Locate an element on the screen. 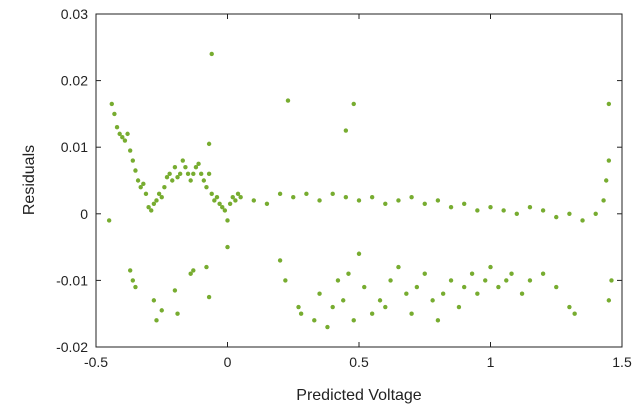  y-tick-label: 0.01 is located at coordinates (74, 147).